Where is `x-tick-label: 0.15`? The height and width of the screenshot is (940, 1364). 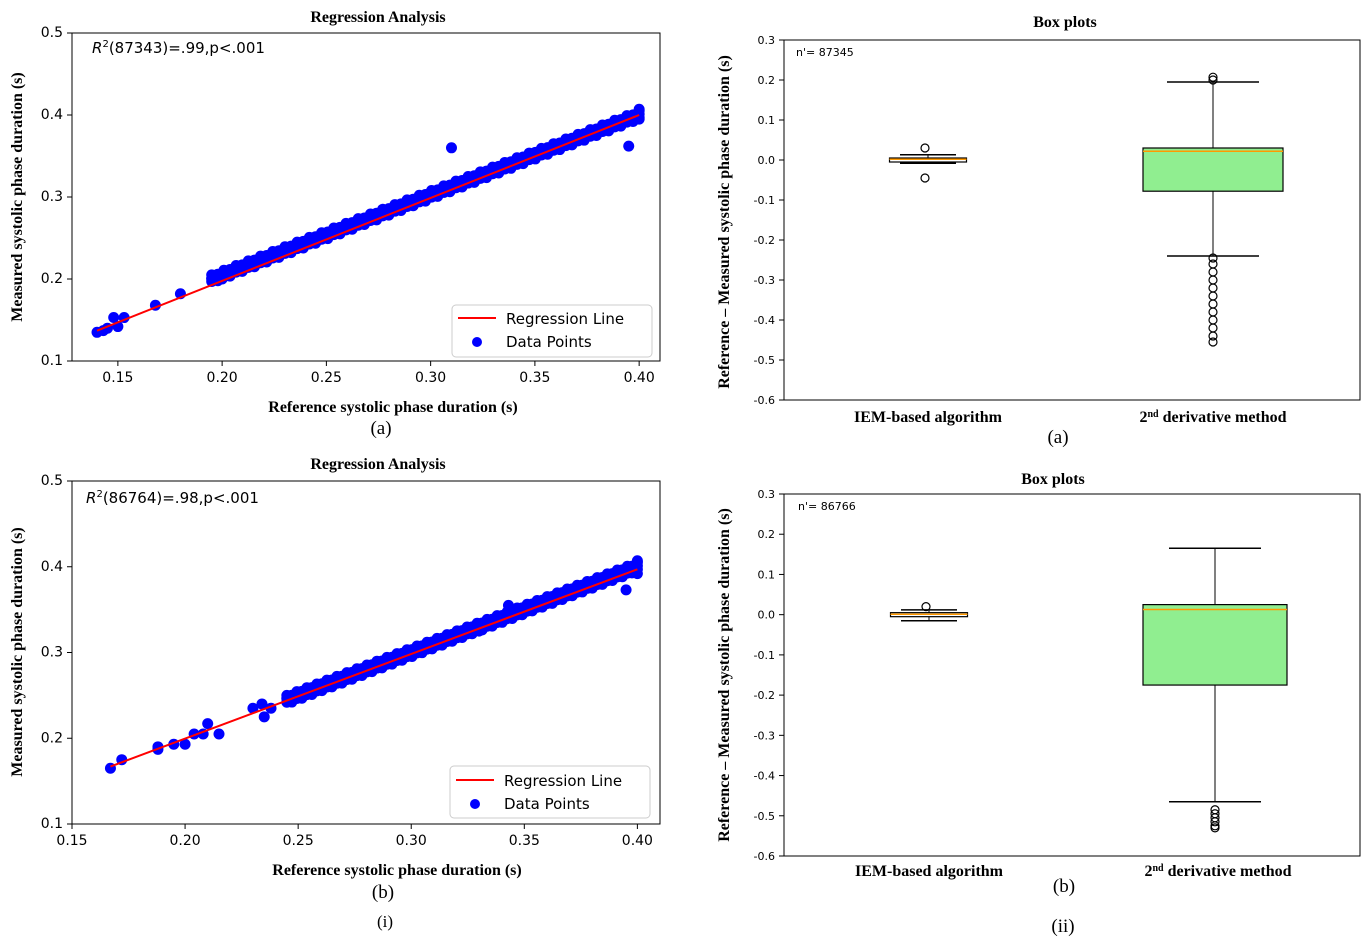 x-tick-label: 0.15 is located at coordinates (71, 841).